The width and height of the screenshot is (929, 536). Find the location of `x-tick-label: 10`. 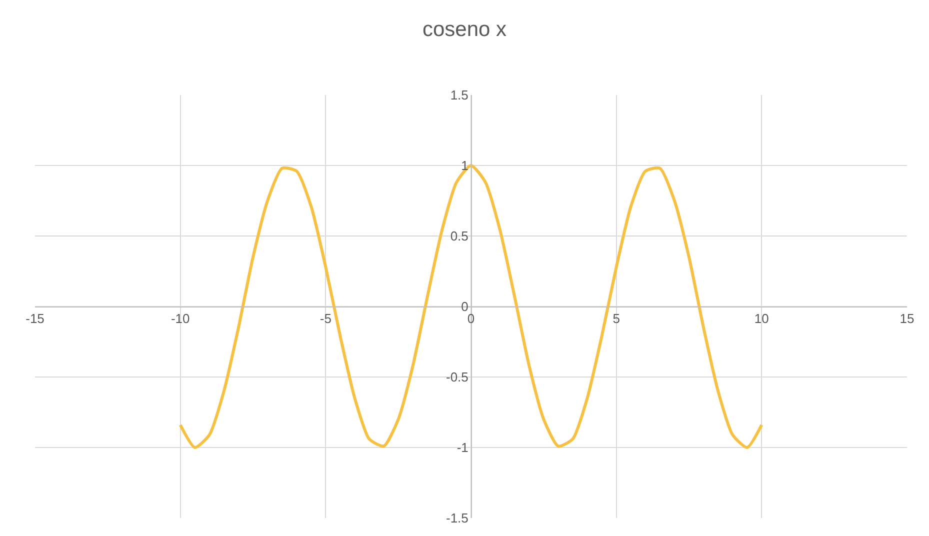

x-tick-label: 10 is located at coordinates (761, 318).